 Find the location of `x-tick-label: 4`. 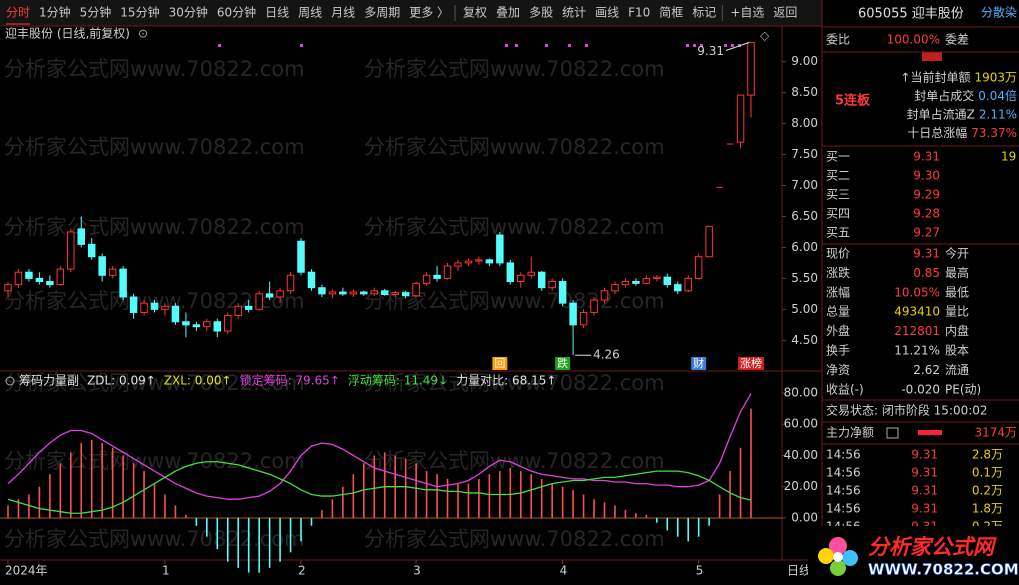

x-tick-label: 4 is located at coordinates (564, 571).